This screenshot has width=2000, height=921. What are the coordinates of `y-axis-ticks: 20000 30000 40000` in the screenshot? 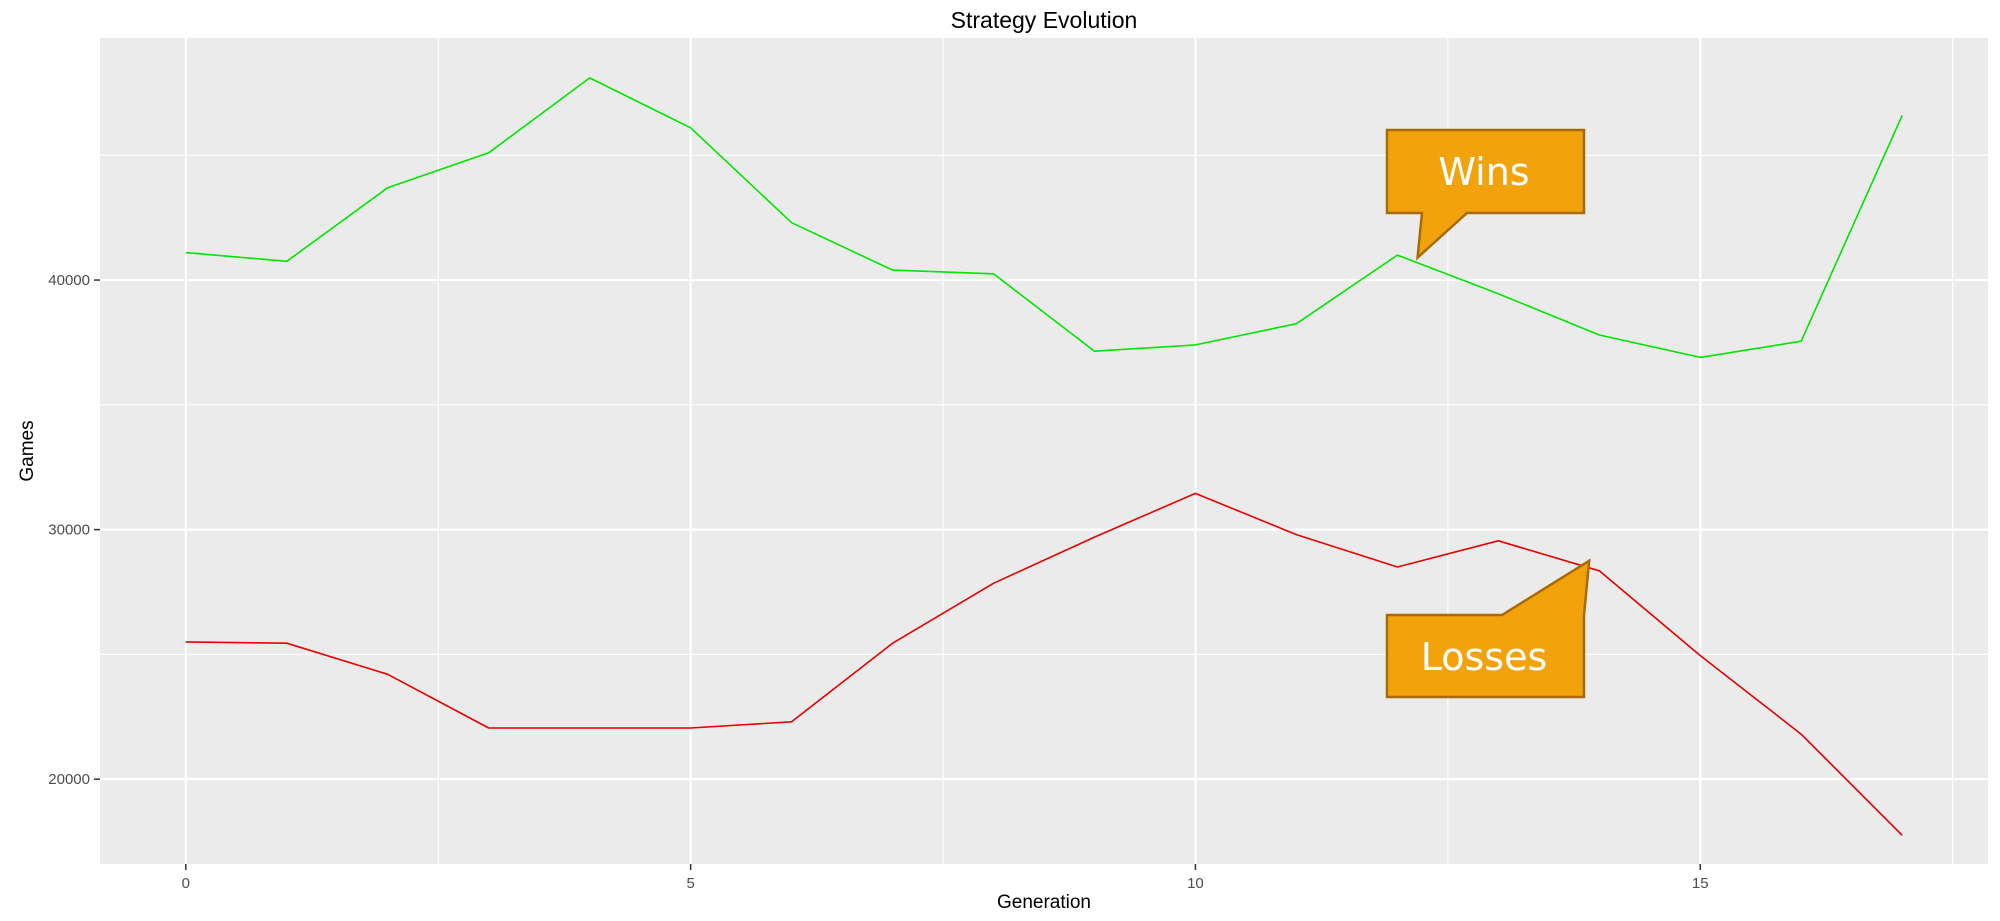 It's located at (74, 530).